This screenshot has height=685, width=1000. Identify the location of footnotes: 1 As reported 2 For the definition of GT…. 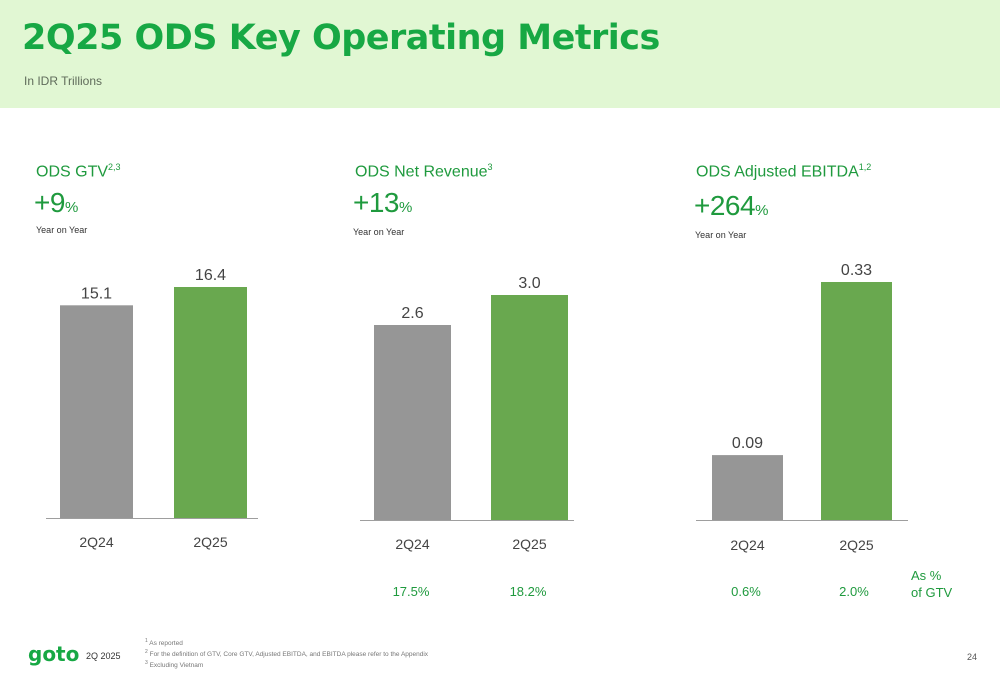
(286, 653).